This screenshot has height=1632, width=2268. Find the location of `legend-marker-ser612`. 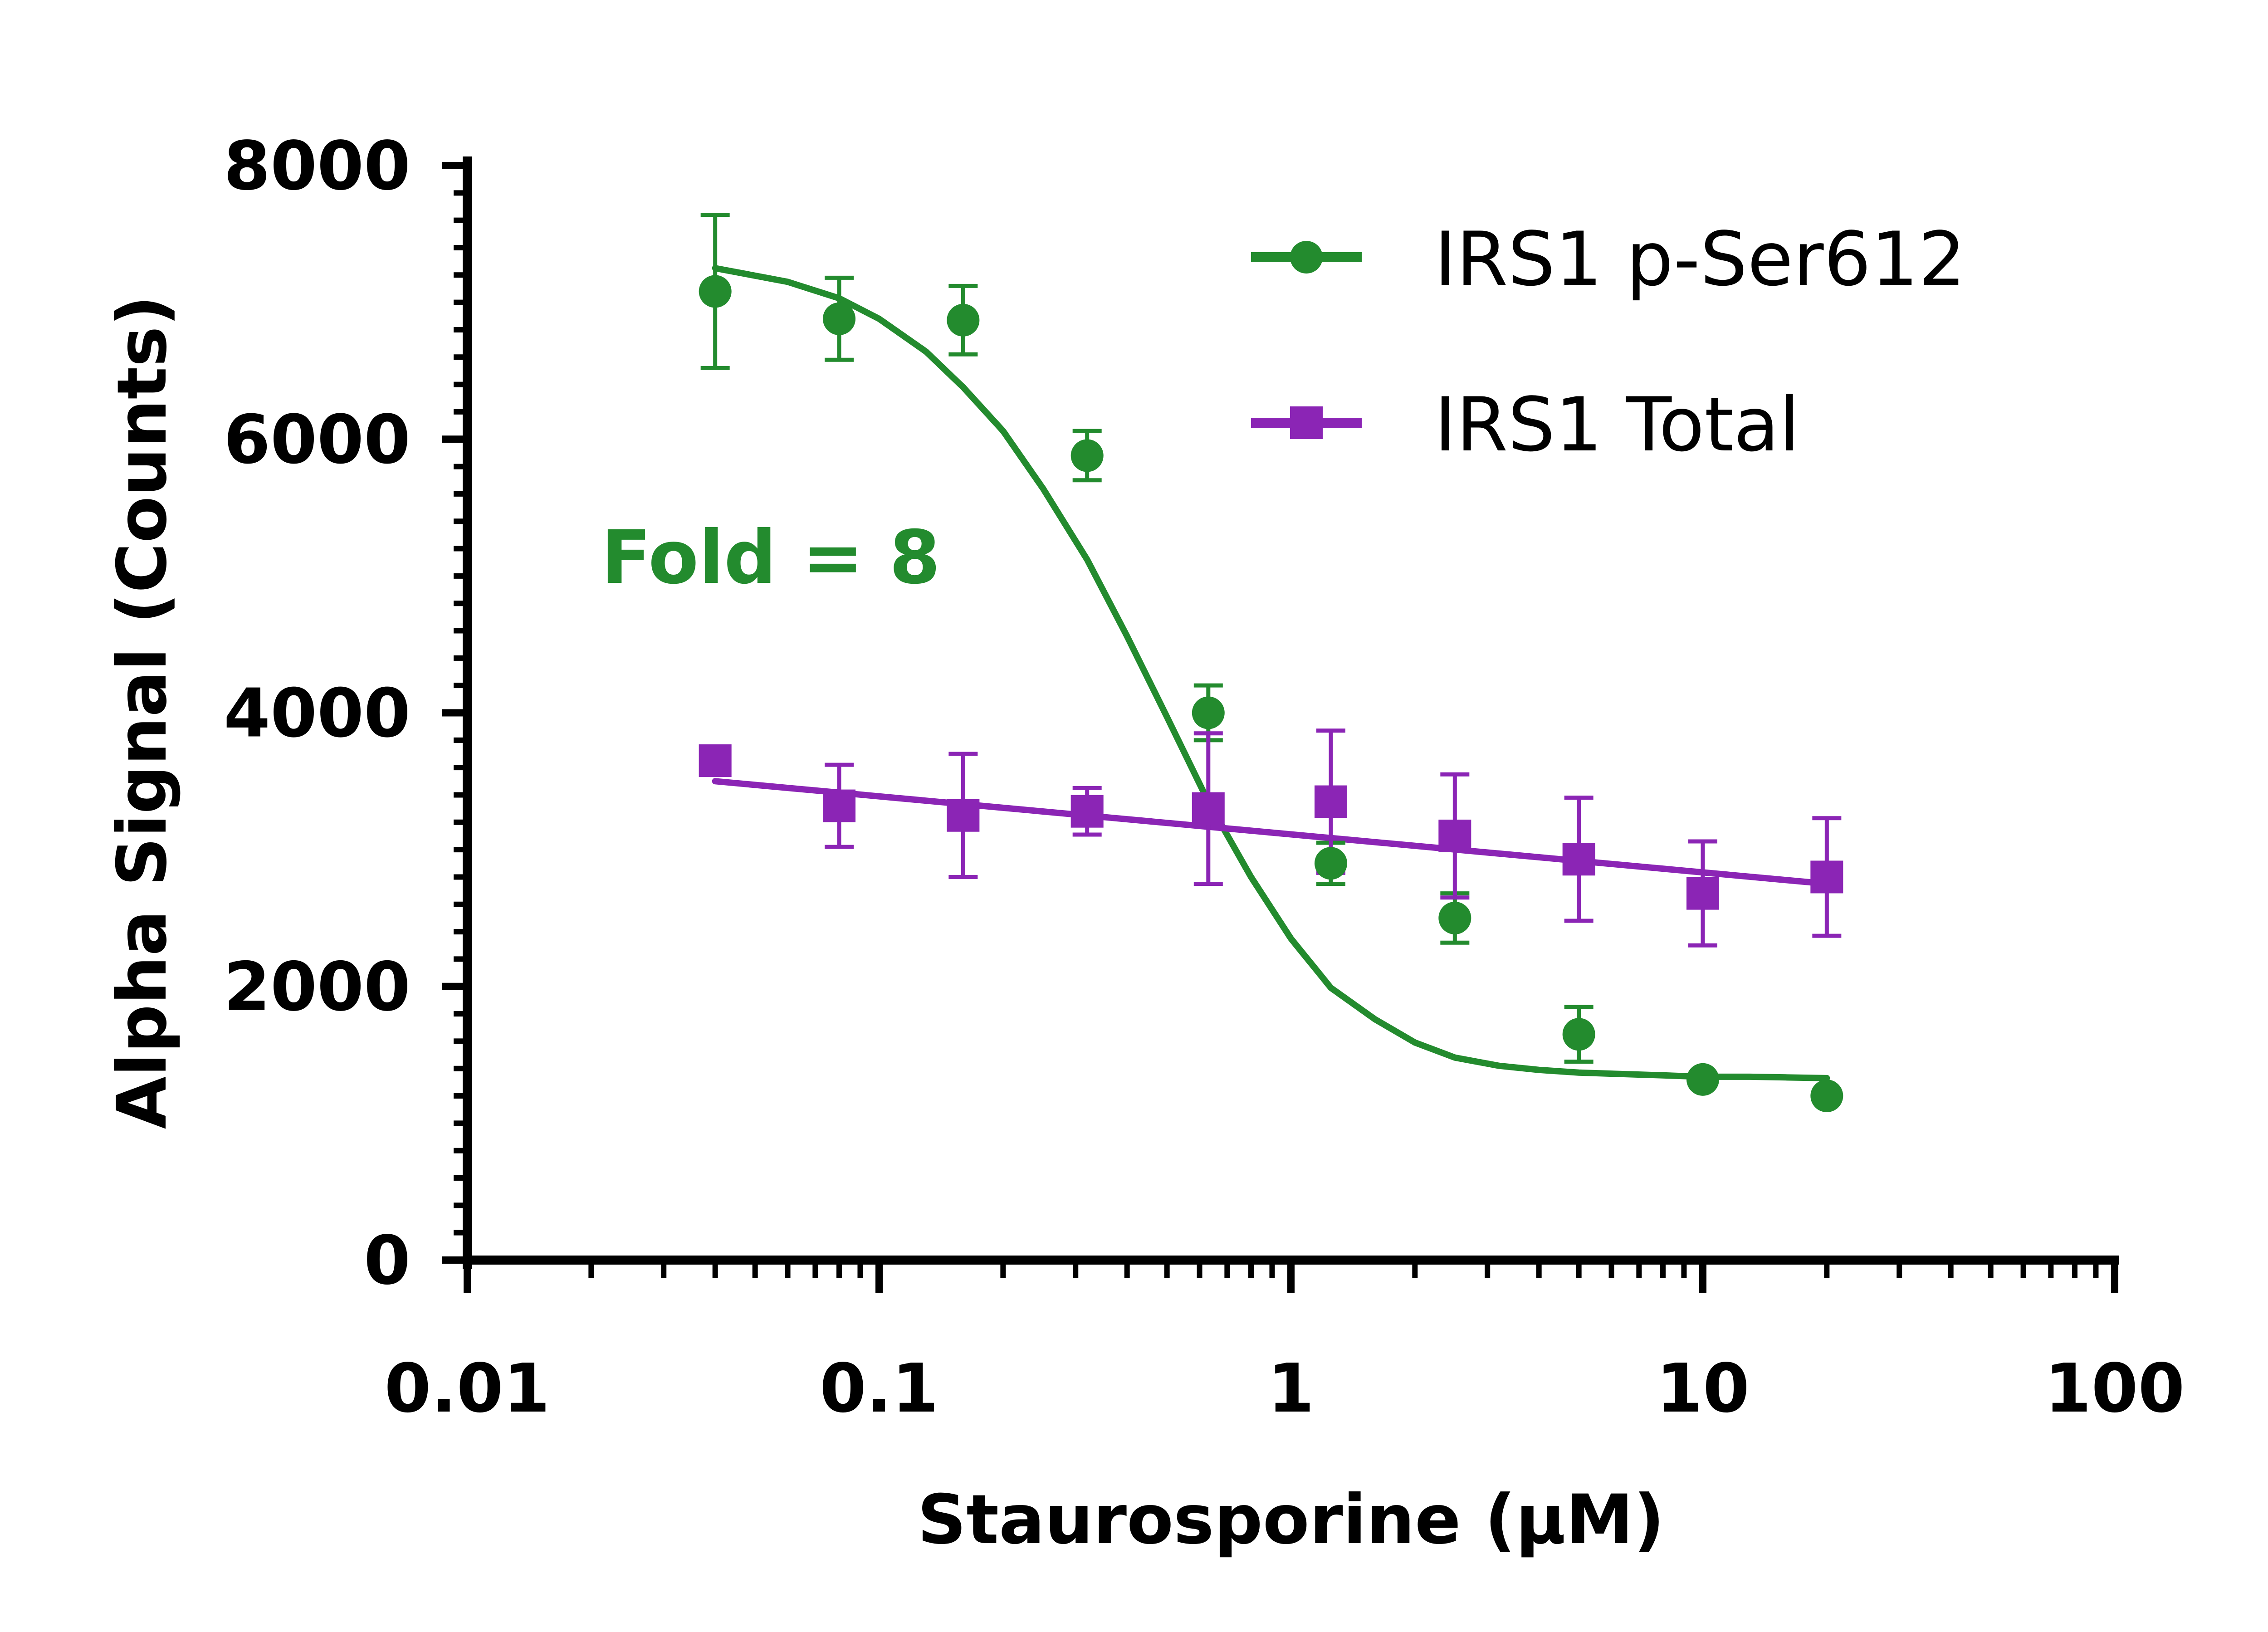

legend-marker-ser612 is located at coordinates (1307, 257).